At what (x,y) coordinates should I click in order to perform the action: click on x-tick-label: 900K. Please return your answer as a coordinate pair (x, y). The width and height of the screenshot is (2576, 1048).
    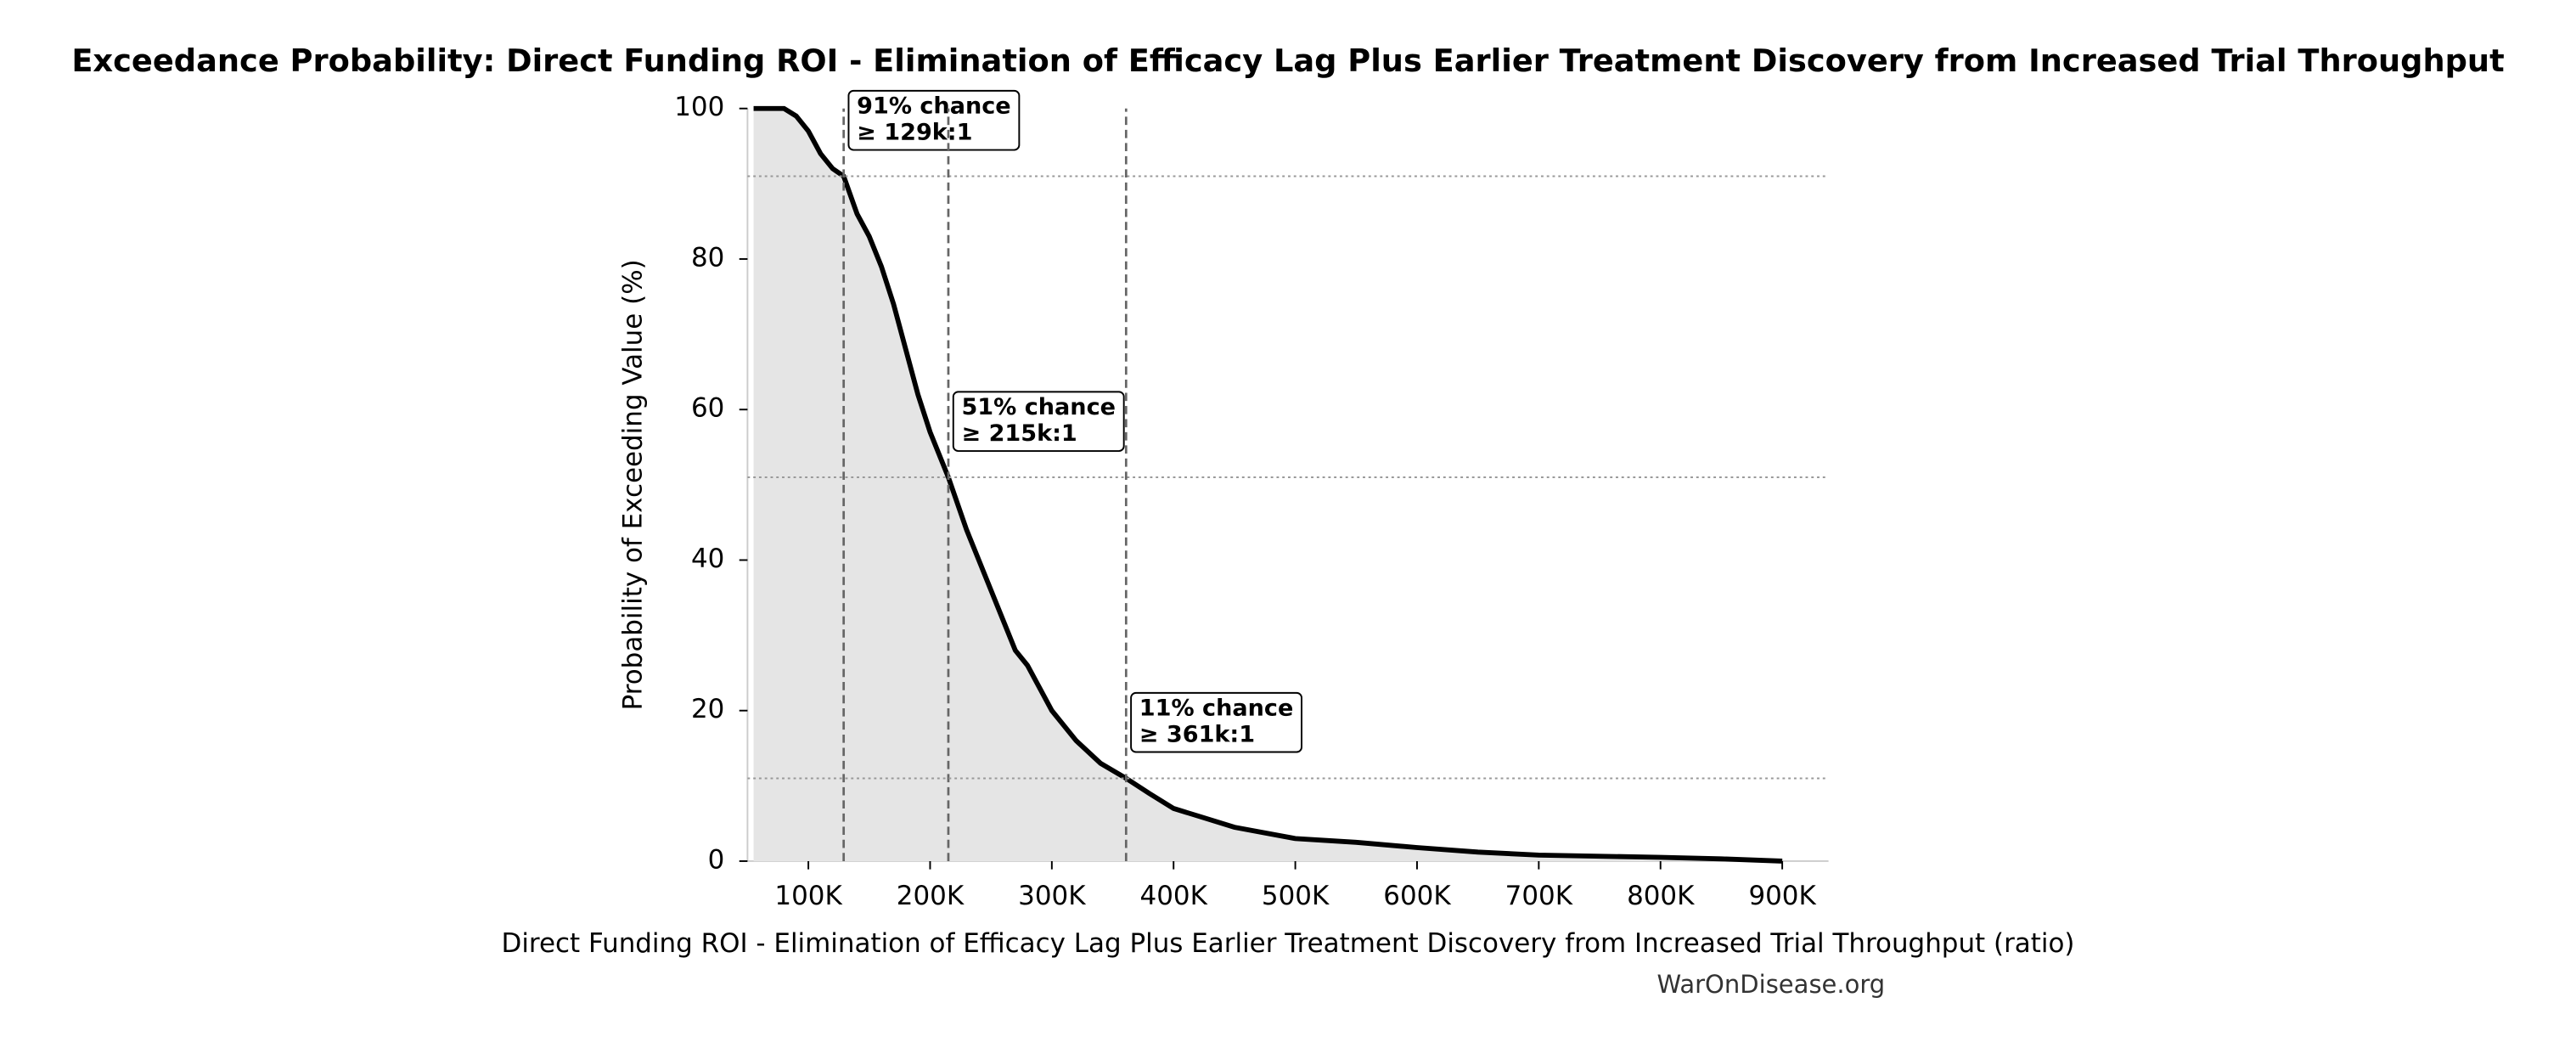
    Looking at the image, I should click on (1782, 896).